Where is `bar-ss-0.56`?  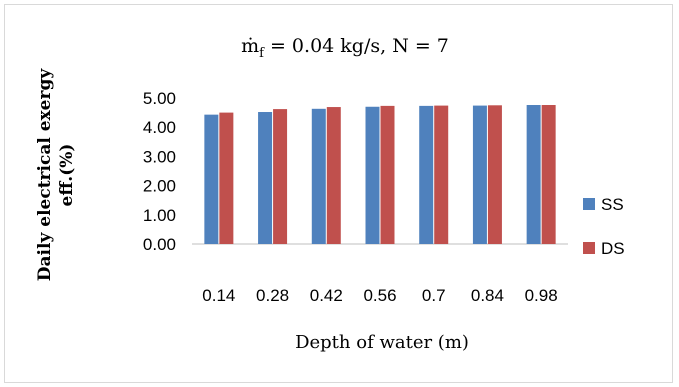 bar-ss-0.56 is located at coordinates (372, 175).